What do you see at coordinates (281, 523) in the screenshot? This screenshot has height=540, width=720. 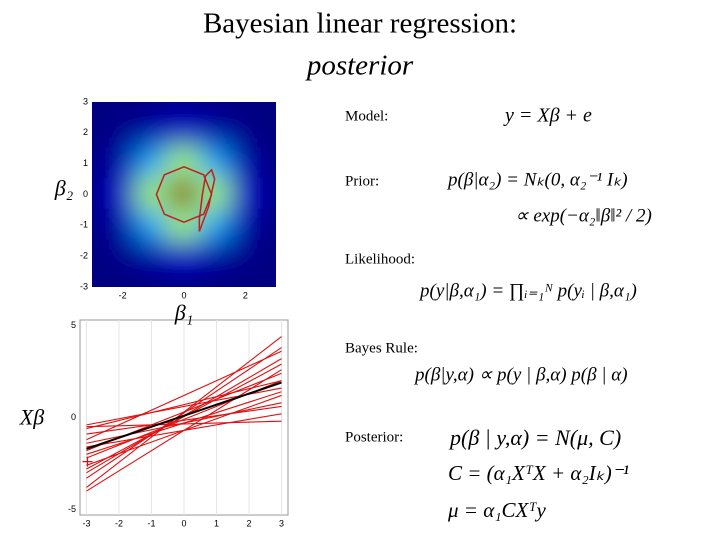 I see `x-tick-label: 3` at bounding box center [281, 523].